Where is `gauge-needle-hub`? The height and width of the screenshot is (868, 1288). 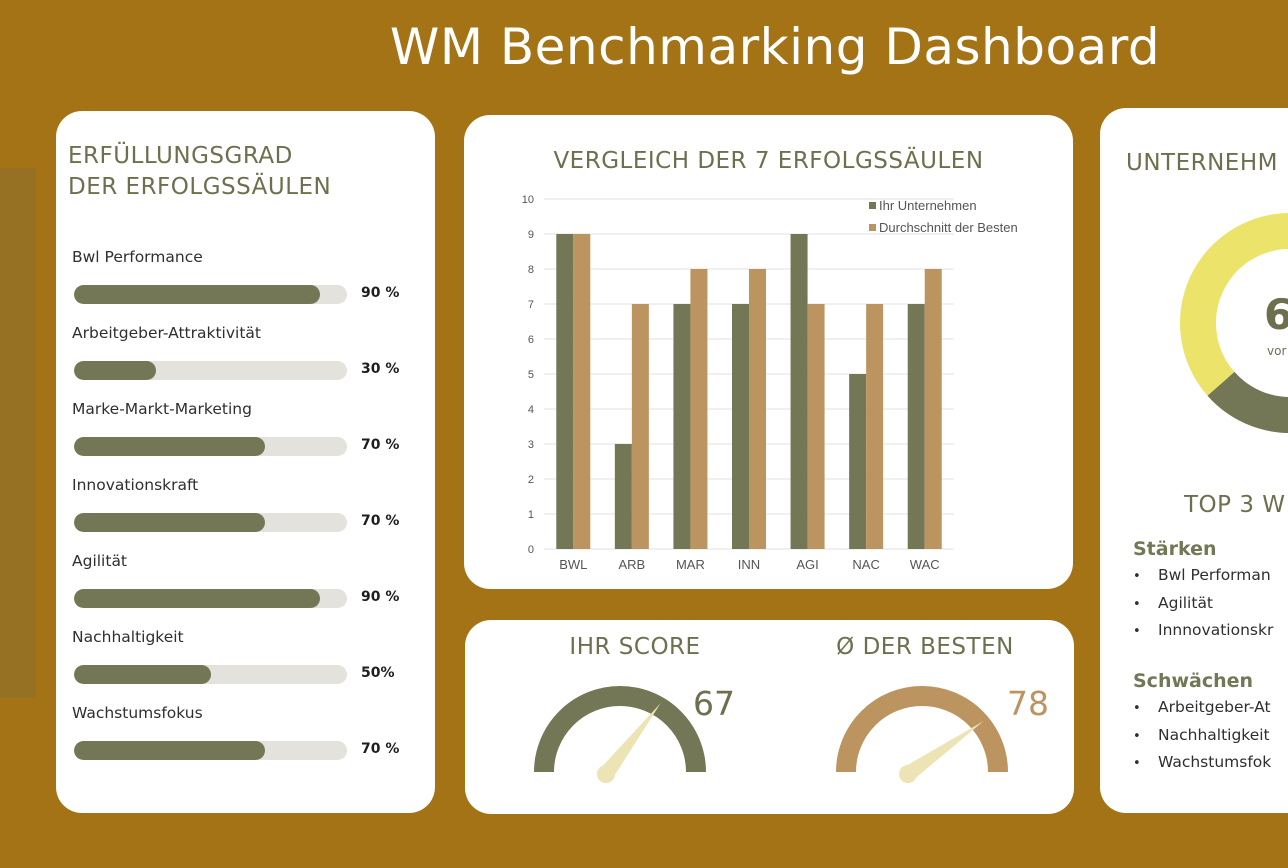 gauge-needle-hub is located at coordinates (606, 774).